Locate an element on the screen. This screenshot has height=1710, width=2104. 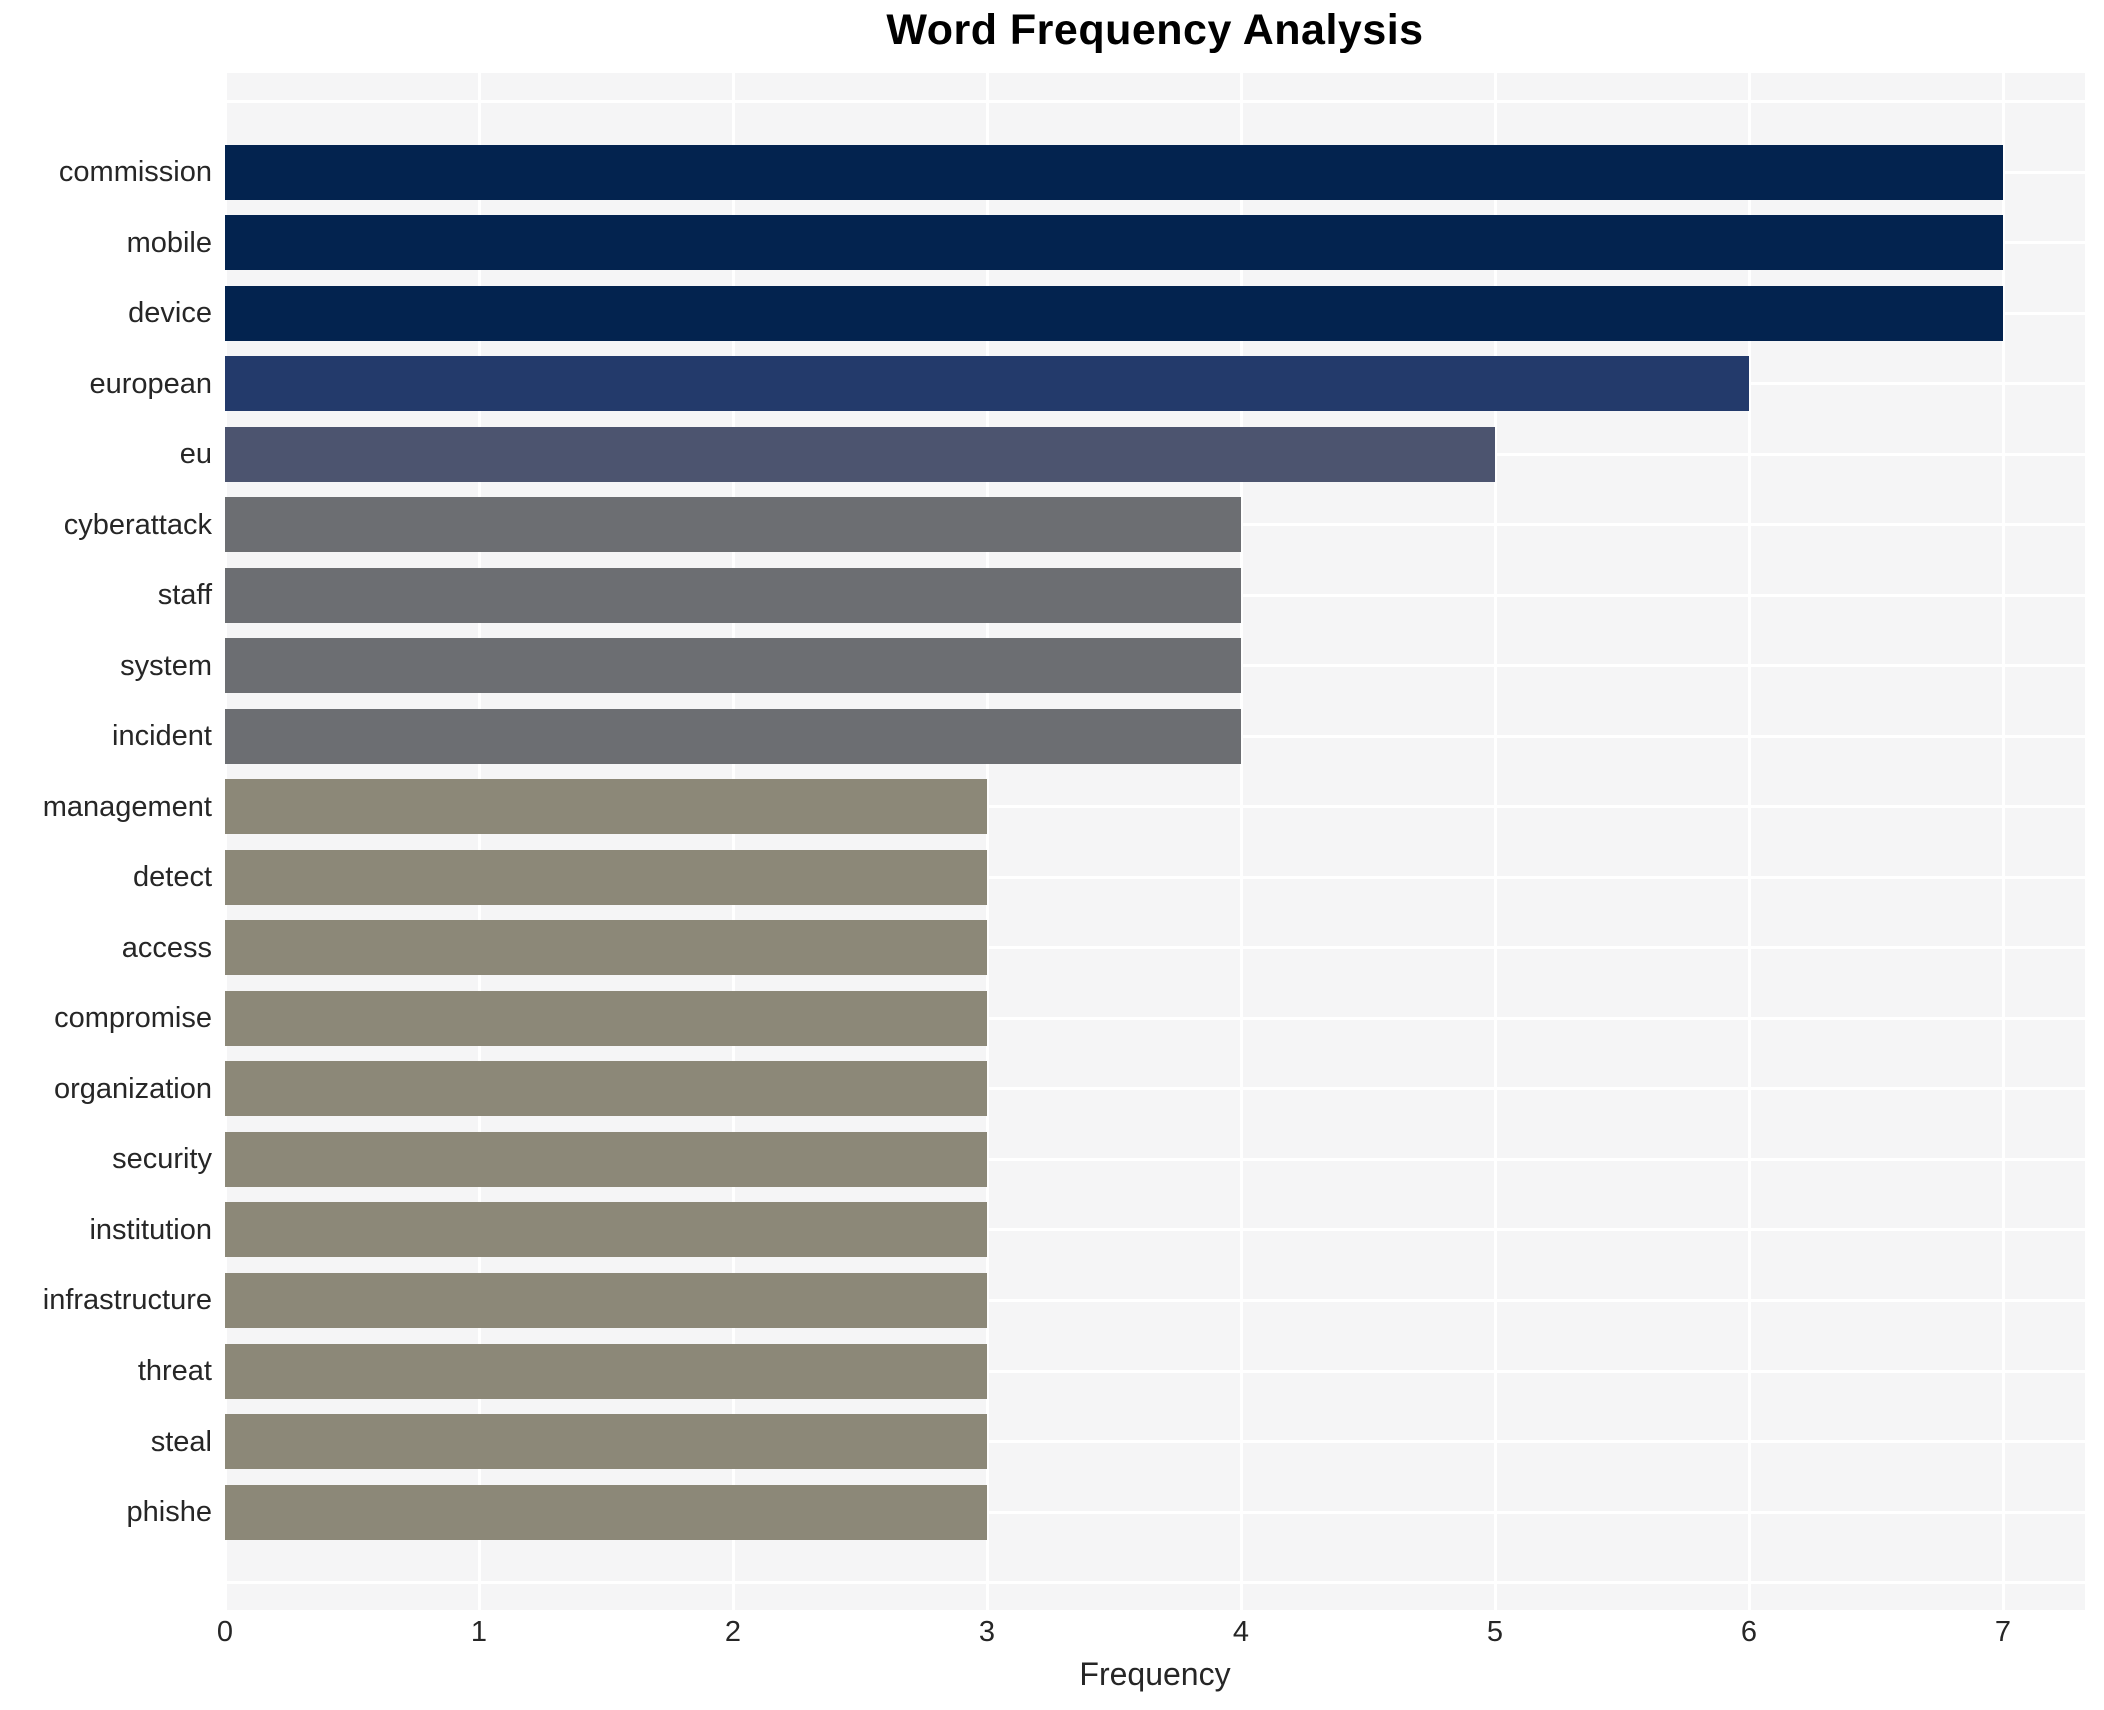
y-tick-label-device: device is located at coordinates (170, 313).